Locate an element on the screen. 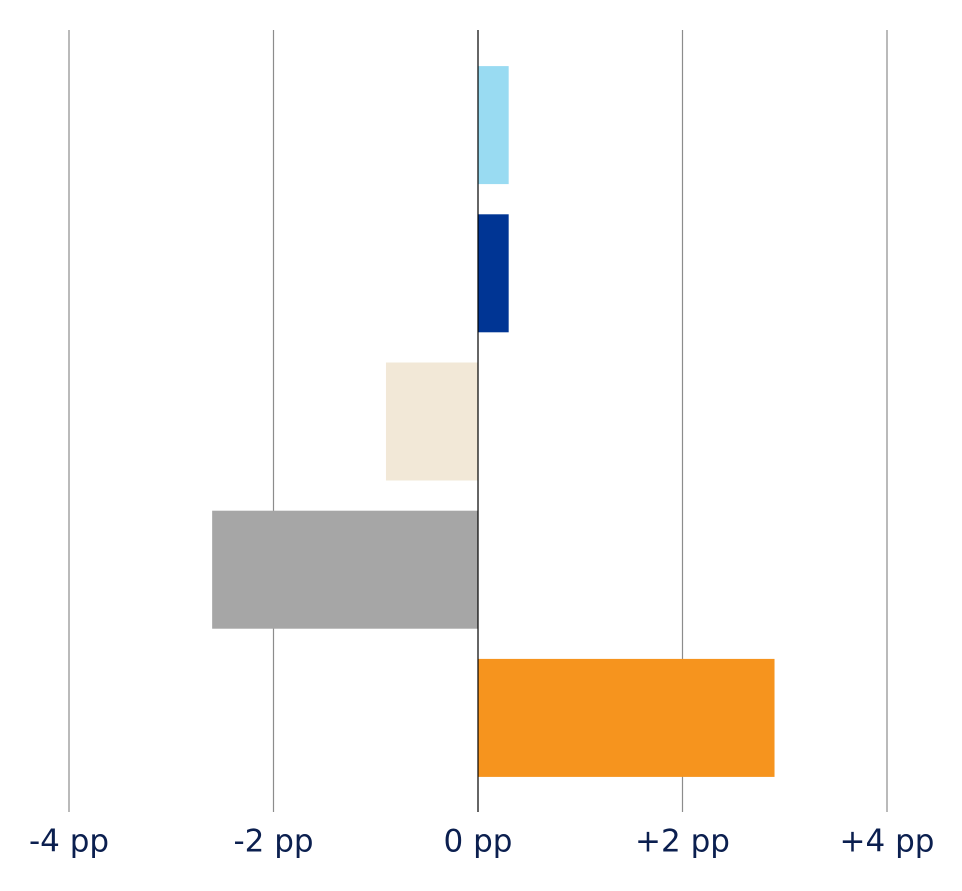 The width and height of the screenshot is (962, 891). x-tick-label: -2 pp is located at coordinates (273, 842).